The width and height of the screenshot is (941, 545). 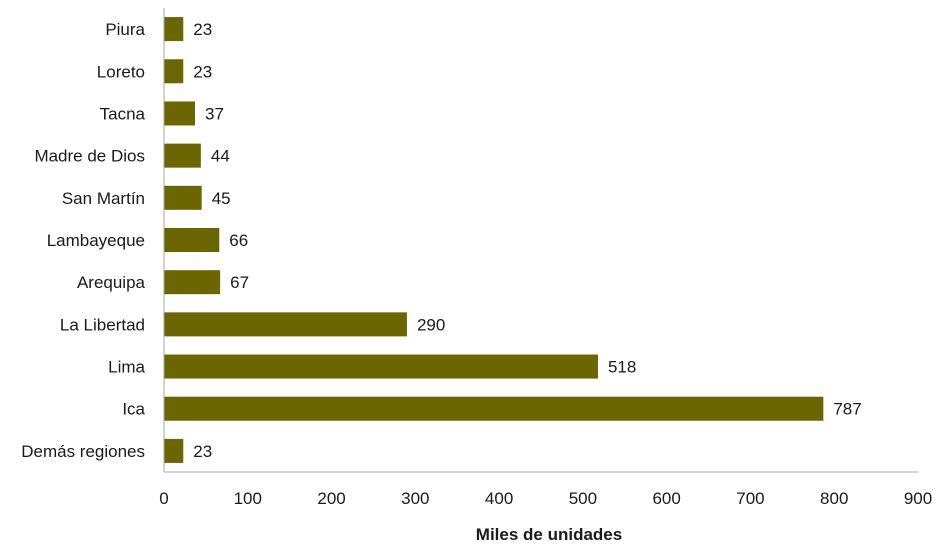 I want to click on bar-ica, so click(x=494, y=408).